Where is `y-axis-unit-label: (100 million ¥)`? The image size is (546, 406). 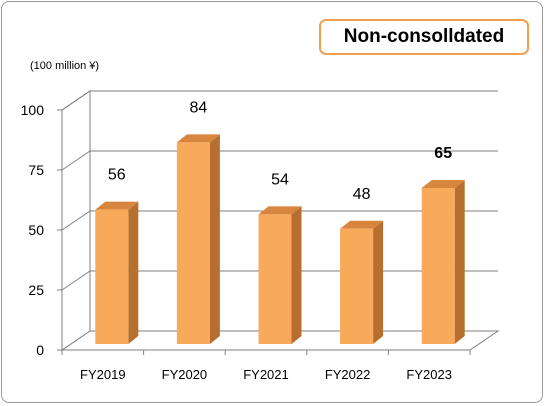 y-axis-unit-label: (100 million ¥) is located at coordinates (65, 66).